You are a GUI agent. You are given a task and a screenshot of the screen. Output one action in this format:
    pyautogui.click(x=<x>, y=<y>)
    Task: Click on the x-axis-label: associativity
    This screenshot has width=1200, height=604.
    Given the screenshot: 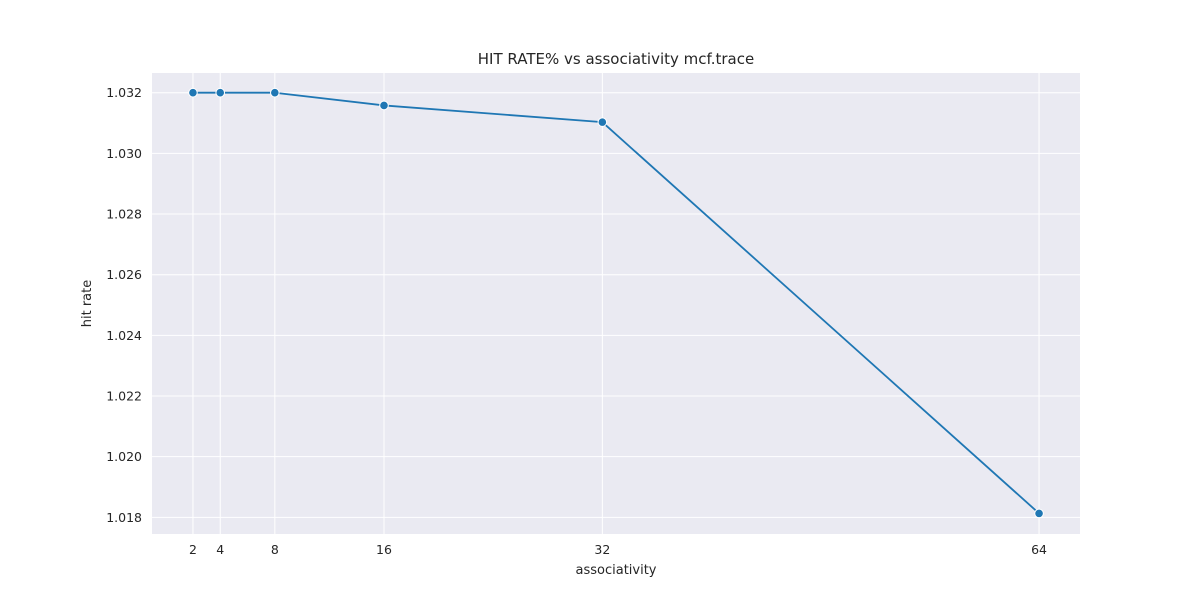 What is the action you would take?
    pyautogui.click(x=616, y=570)
    